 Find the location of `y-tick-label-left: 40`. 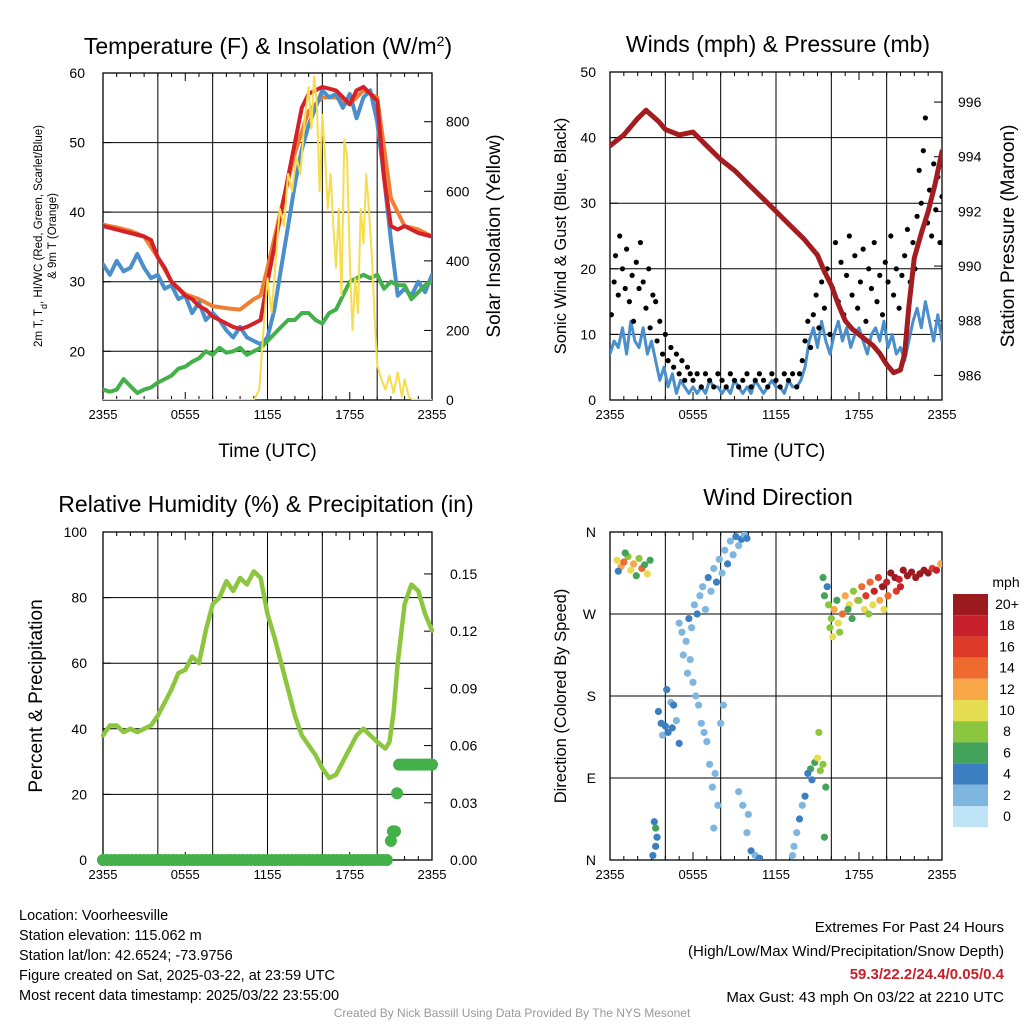

y-tick-label-left: 40 is located at coordinates (588, 138).